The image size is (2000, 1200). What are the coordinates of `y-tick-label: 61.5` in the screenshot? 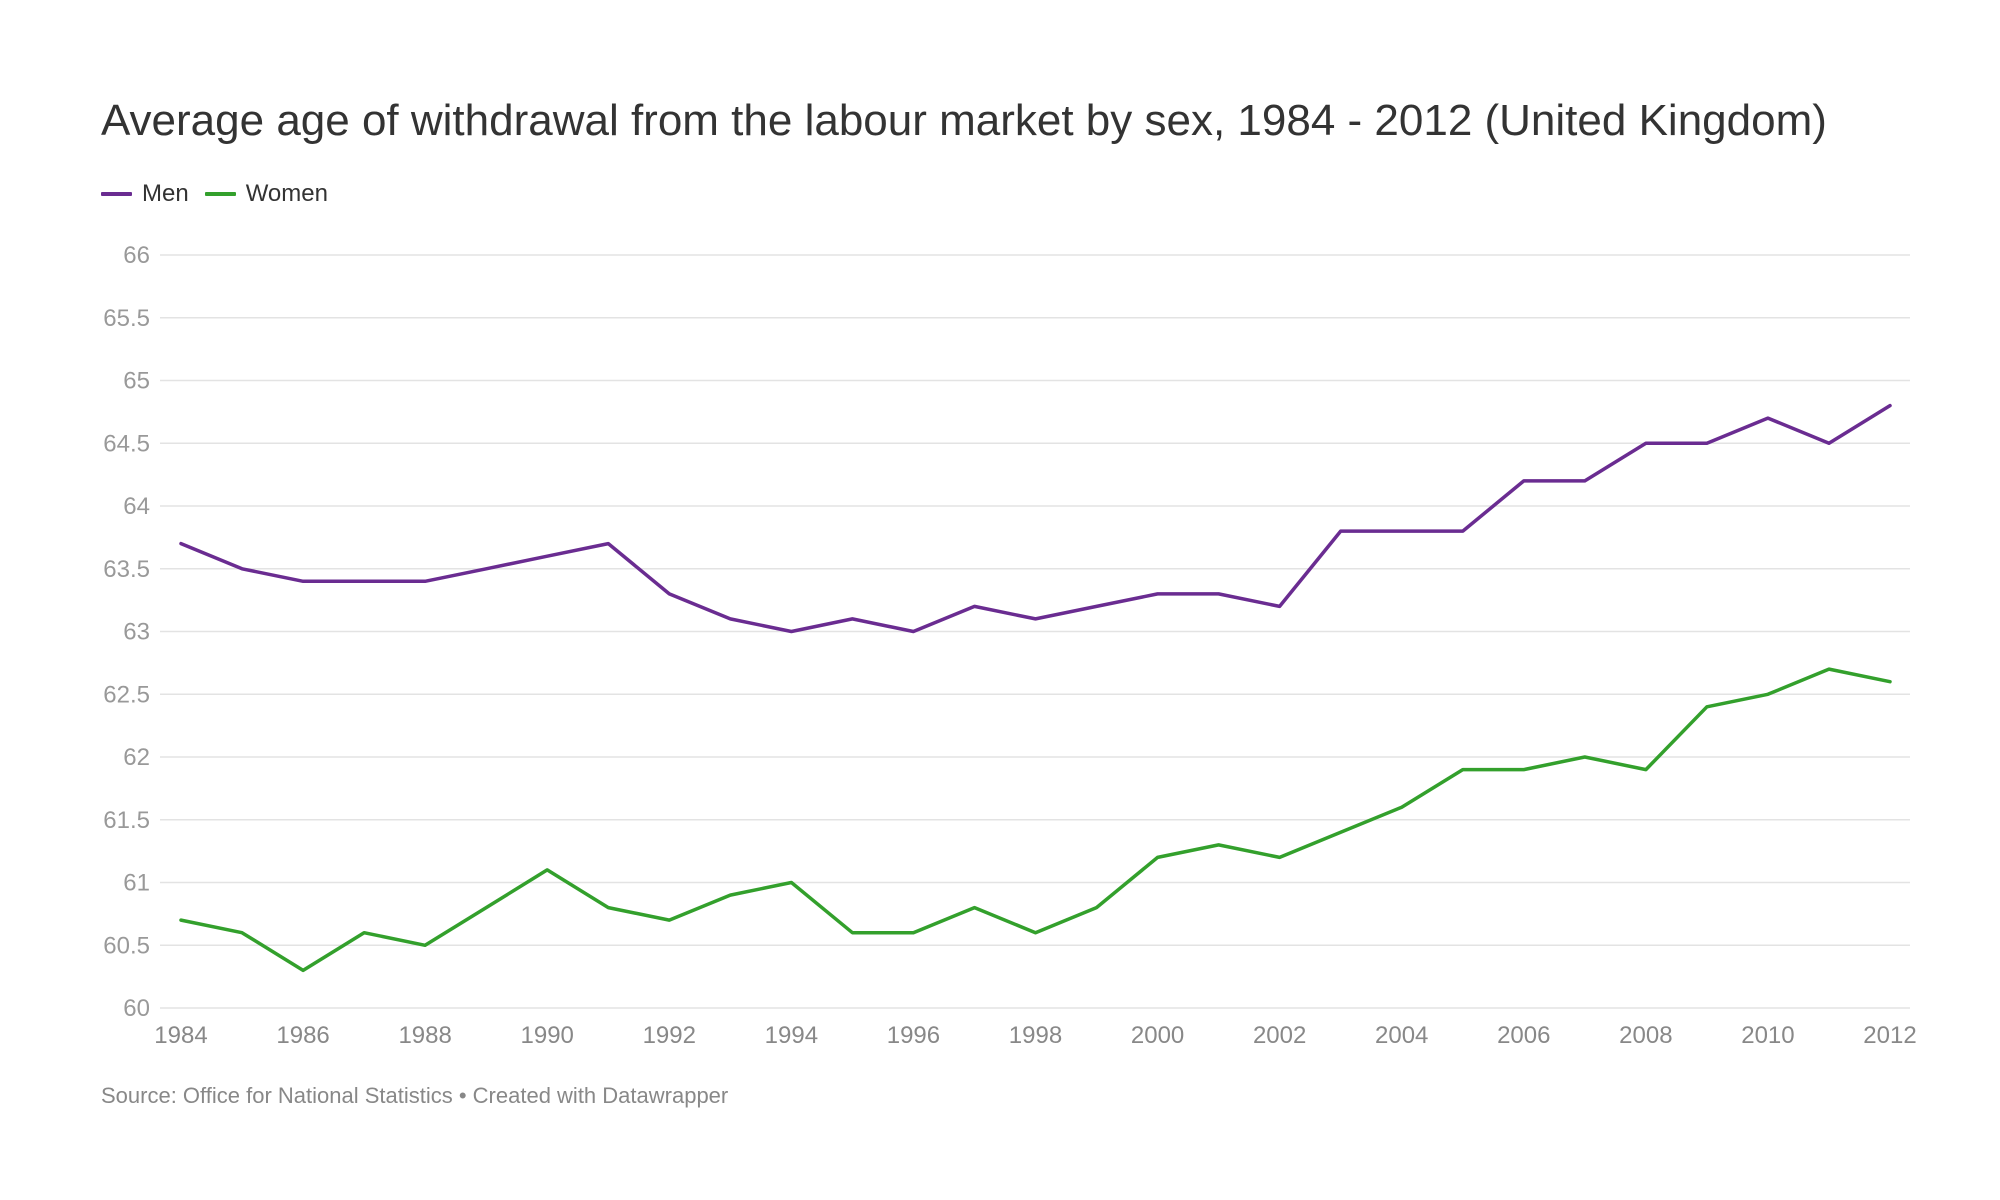 It's located at (126, 820).